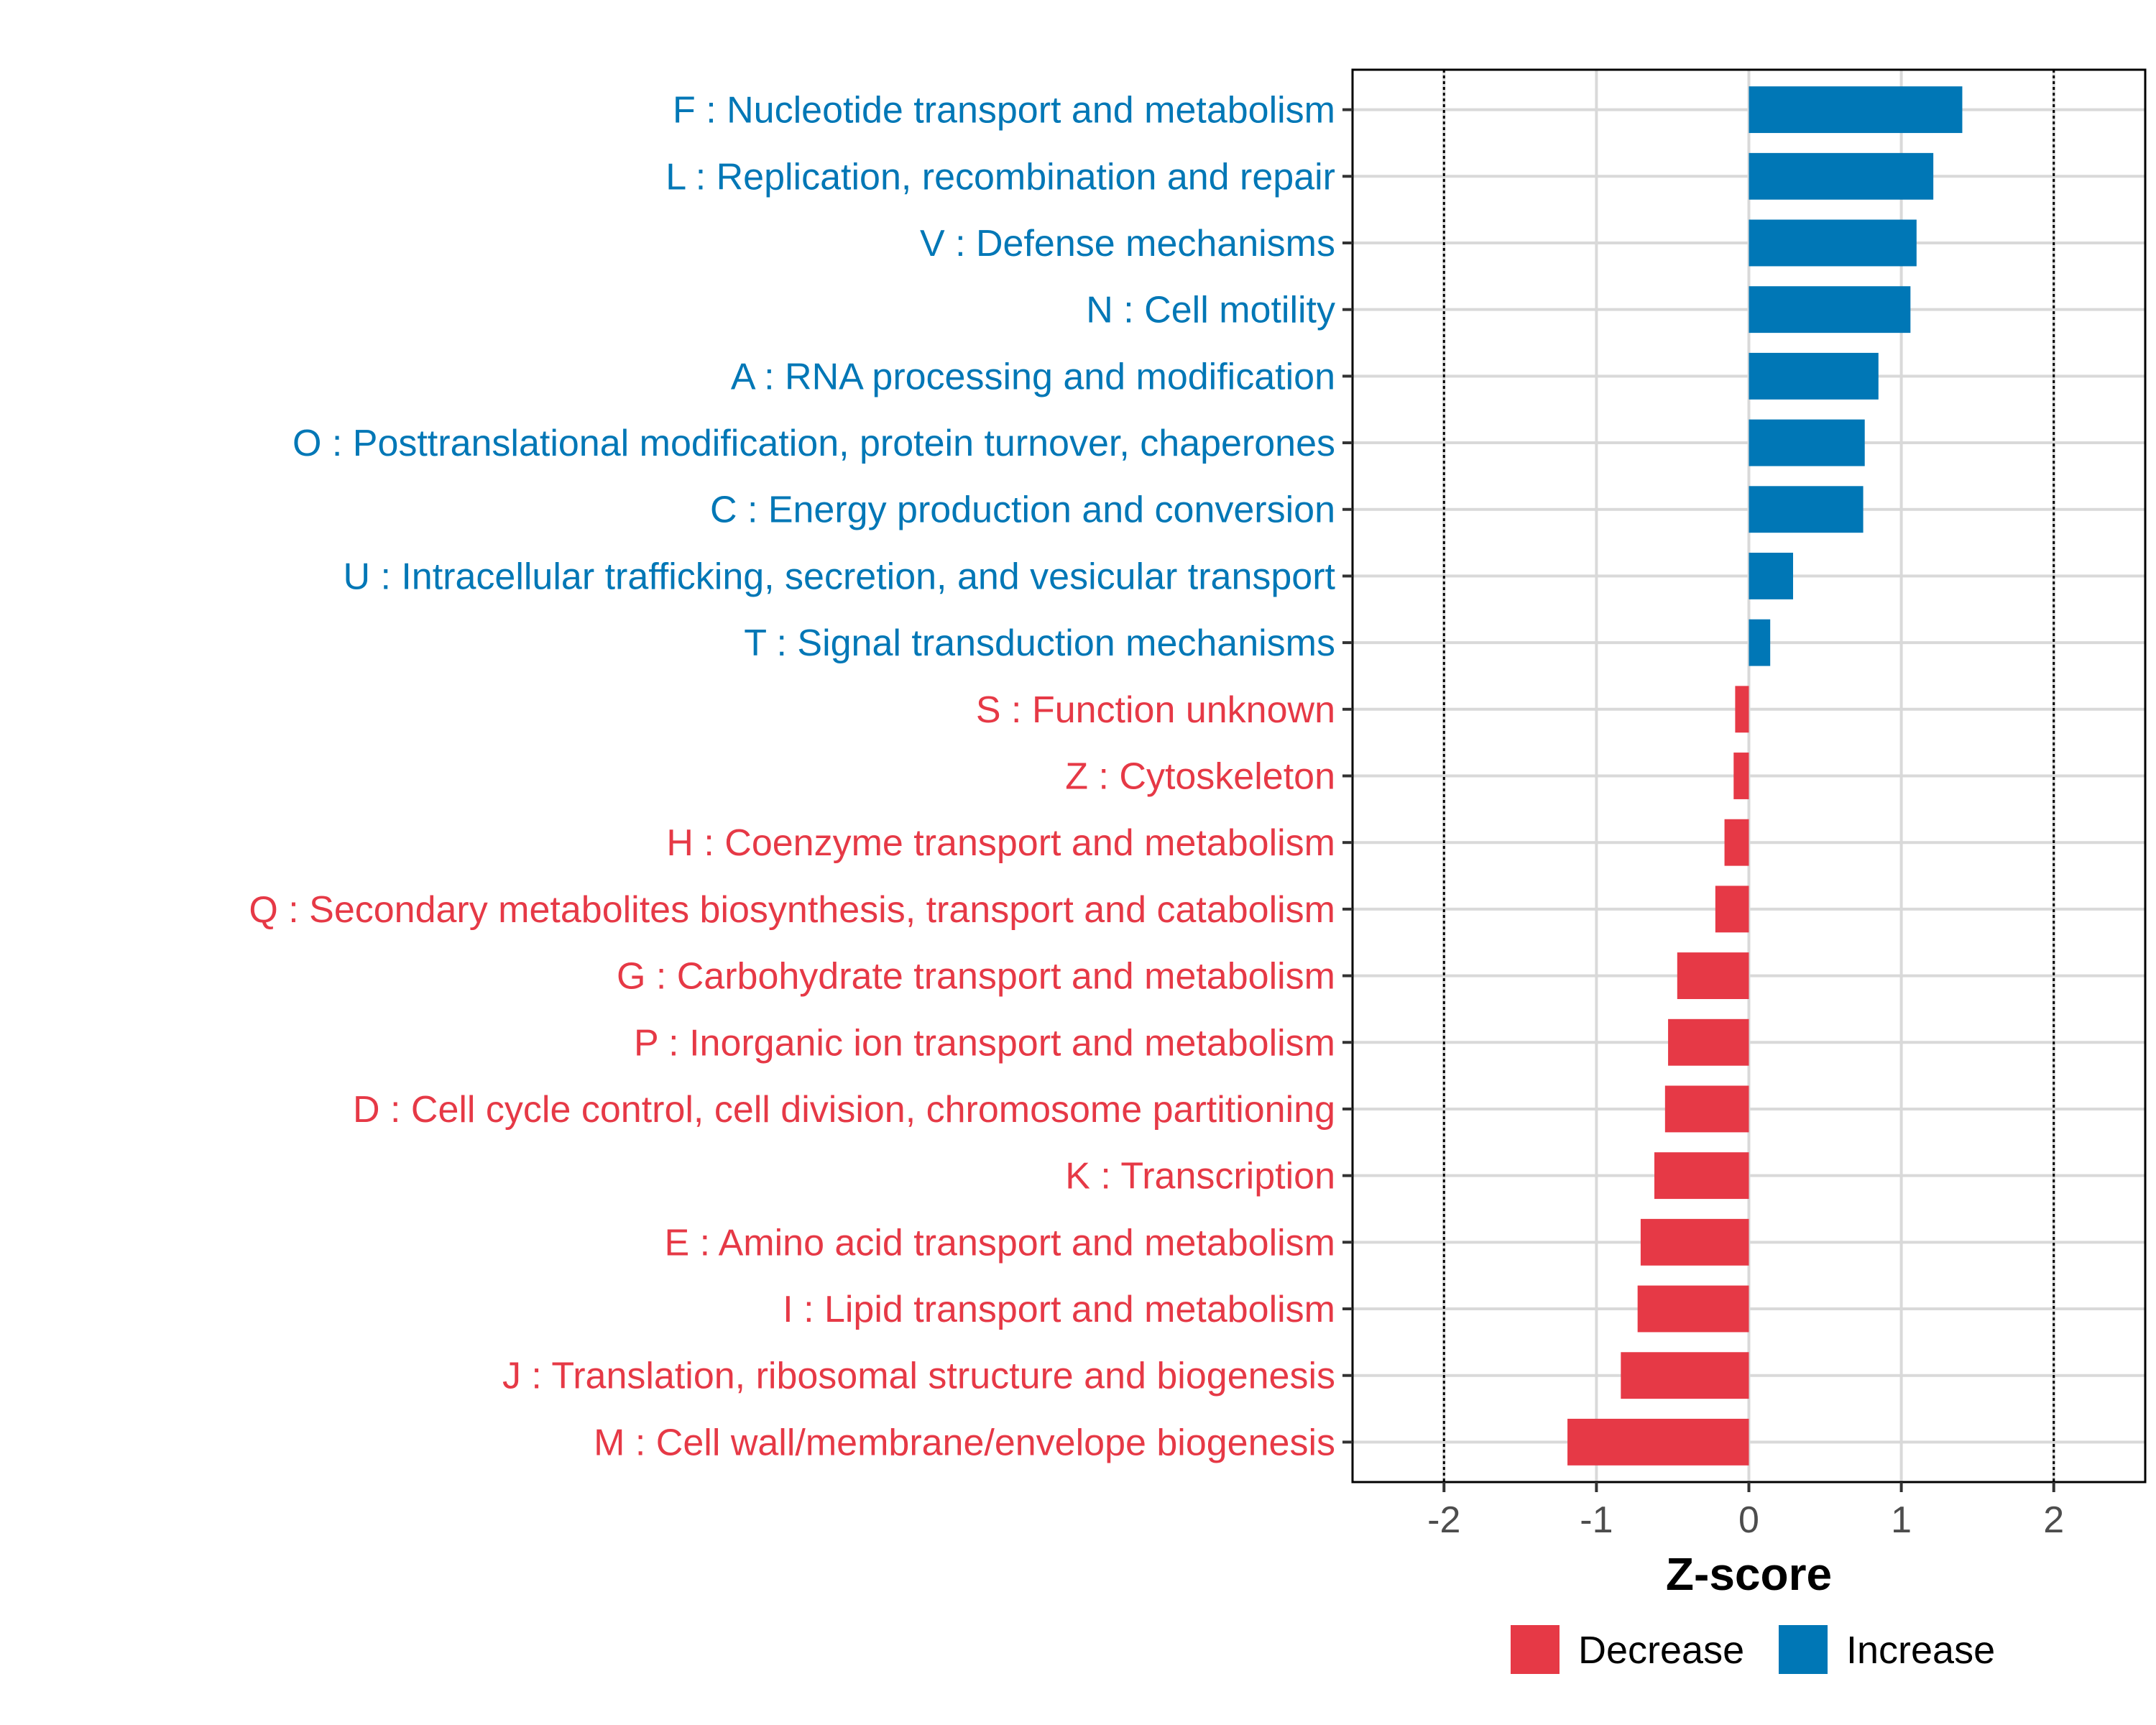  What do you see at coordinates (1023, 510) in the screenshot?
I see `category-label: C : Energy production and conversion` at bounding box center [1023, 510].